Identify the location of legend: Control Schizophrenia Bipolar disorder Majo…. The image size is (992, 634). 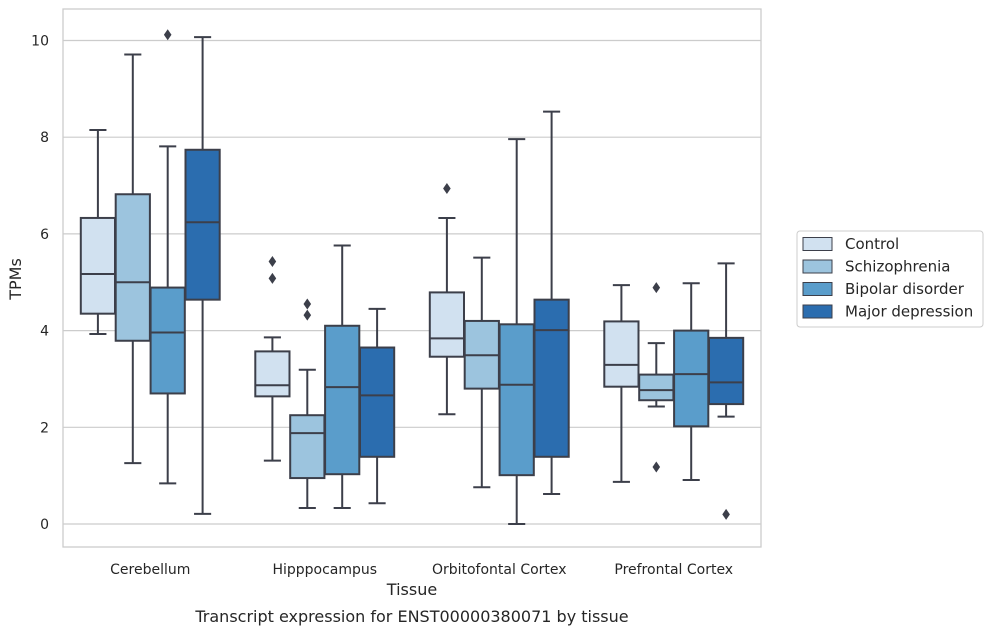
(890, 279).